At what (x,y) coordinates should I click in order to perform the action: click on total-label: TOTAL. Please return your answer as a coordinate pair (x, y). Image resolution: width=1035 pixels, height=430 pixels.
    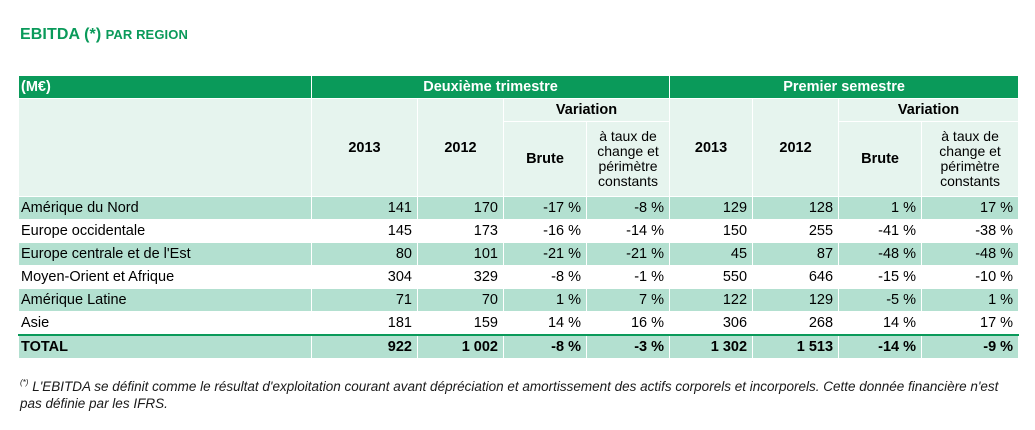
    Looking at the image, I should click on (165, 346).